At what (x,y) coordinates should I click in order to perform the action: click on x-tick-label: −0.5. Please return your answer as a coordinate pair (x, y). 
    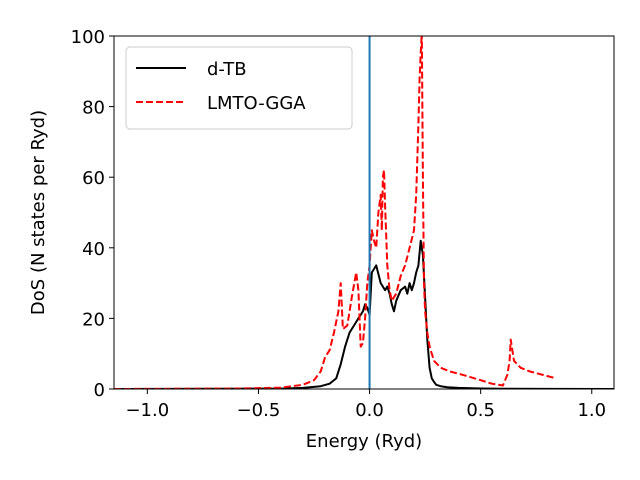
    Looking at the image, I should click on (259, 410).